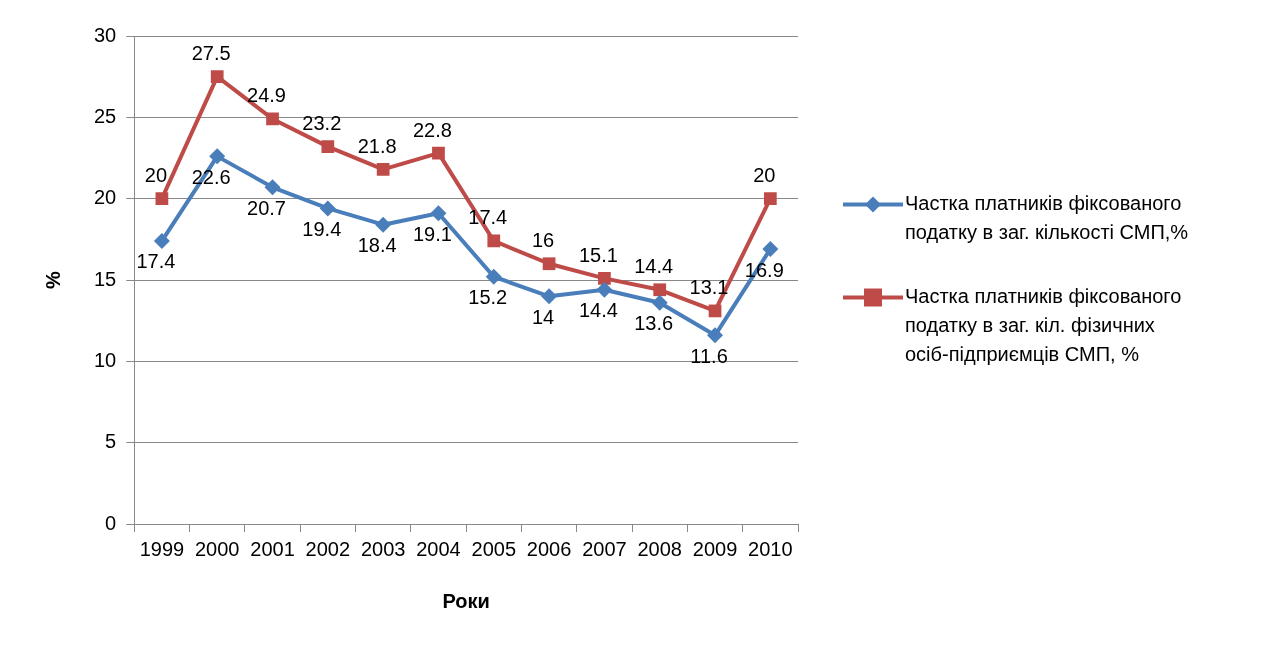  I want to click on data-label: 11.6, so click(709, 355).